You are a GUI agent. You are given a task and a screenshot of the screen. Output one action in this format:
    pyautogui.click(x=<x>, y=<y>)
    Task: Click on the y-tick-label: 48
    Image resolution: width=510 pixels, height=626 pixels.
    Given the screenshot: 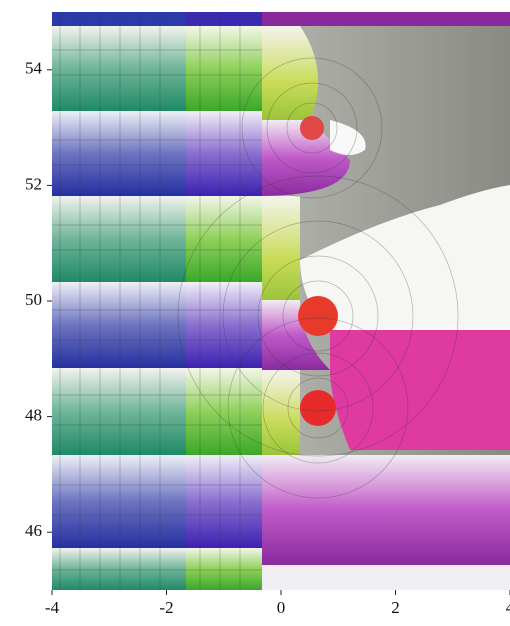 What is the action you would take?
    pyautogui.click(x=33, y=415)
    